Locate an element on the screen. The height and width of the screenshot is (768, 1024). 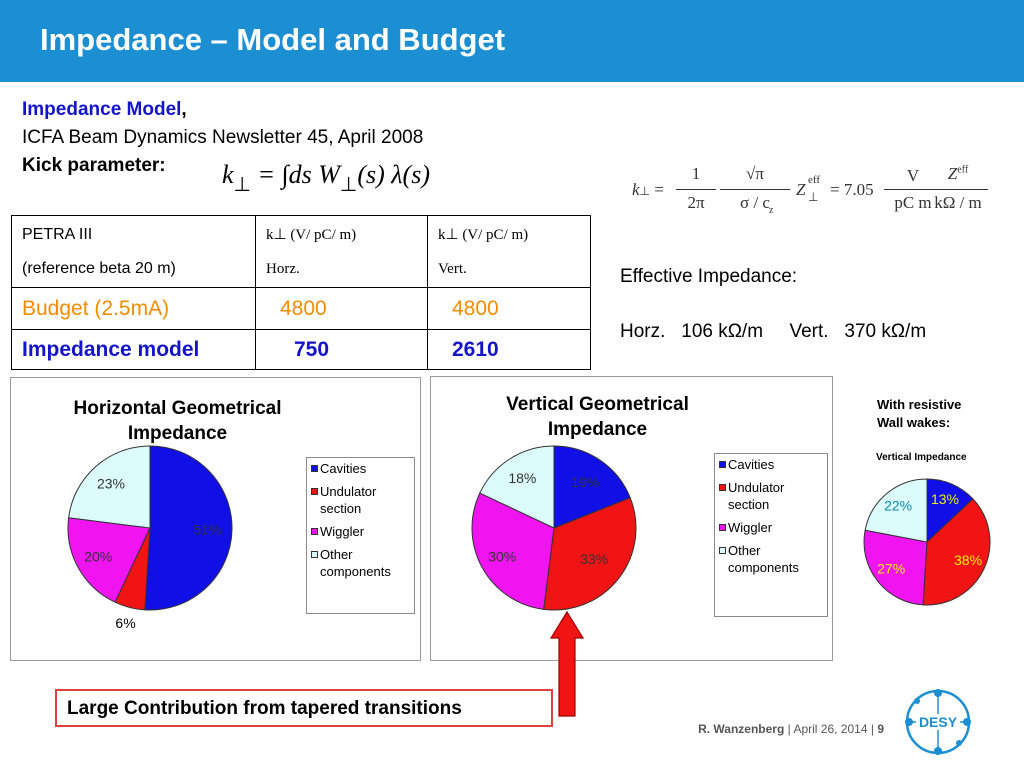
eff-unit2-num: Z is located at coordinates (952, 173).